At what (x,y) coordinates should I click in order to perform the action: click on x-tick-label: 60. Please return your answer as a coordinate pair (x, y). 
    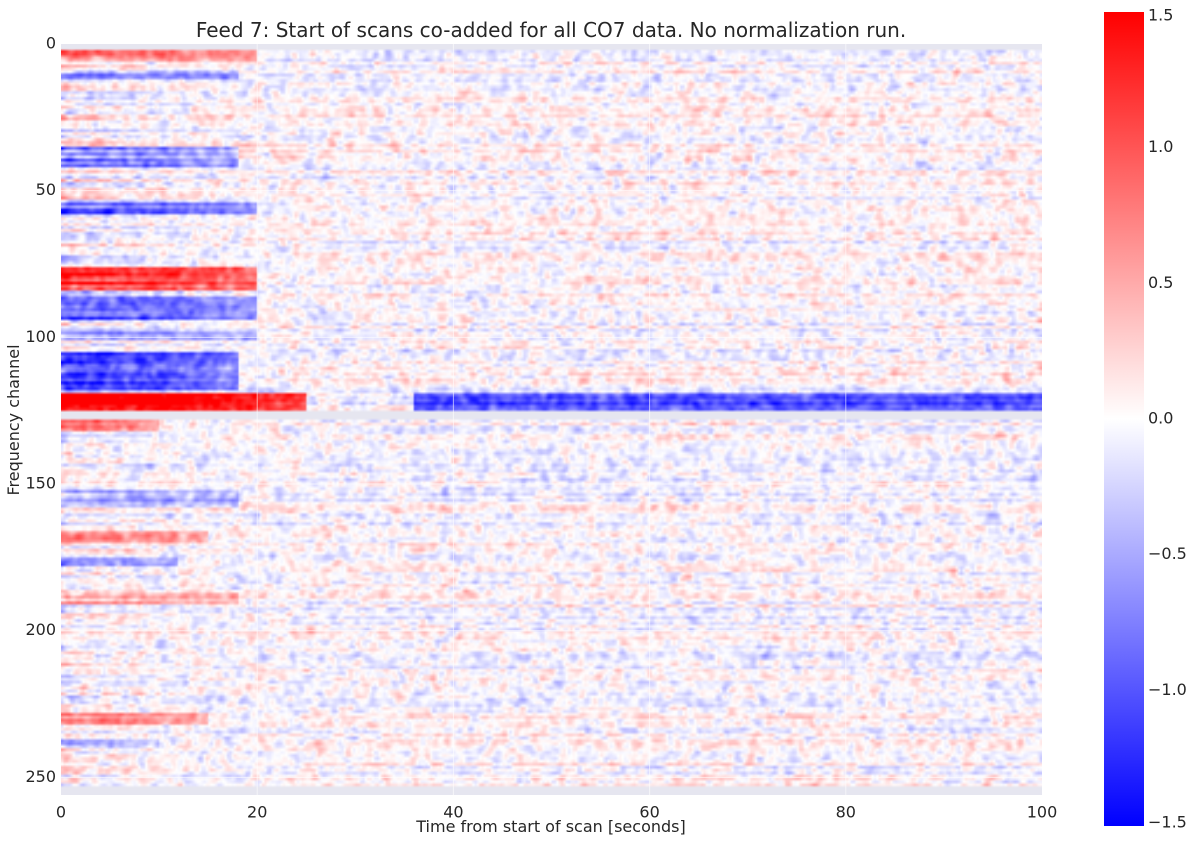
    Looking at the image, I should click on (649, 812).